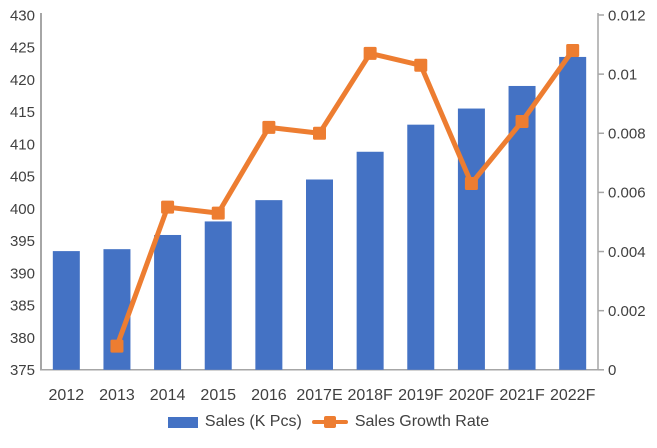 The height and width of the screenshot is (448, 657). Describe the element at coordinates (522, 395) in the screenshot. I see `x-tick-2021F: 2021F` at that location.